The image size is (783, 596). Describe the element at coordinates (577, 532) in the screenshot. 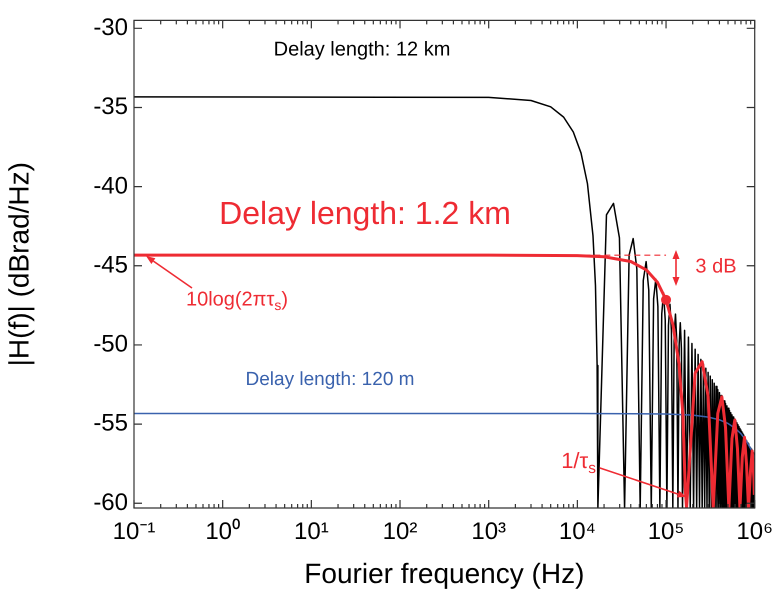

I see `x-tick-label: 10⁴` at that location.